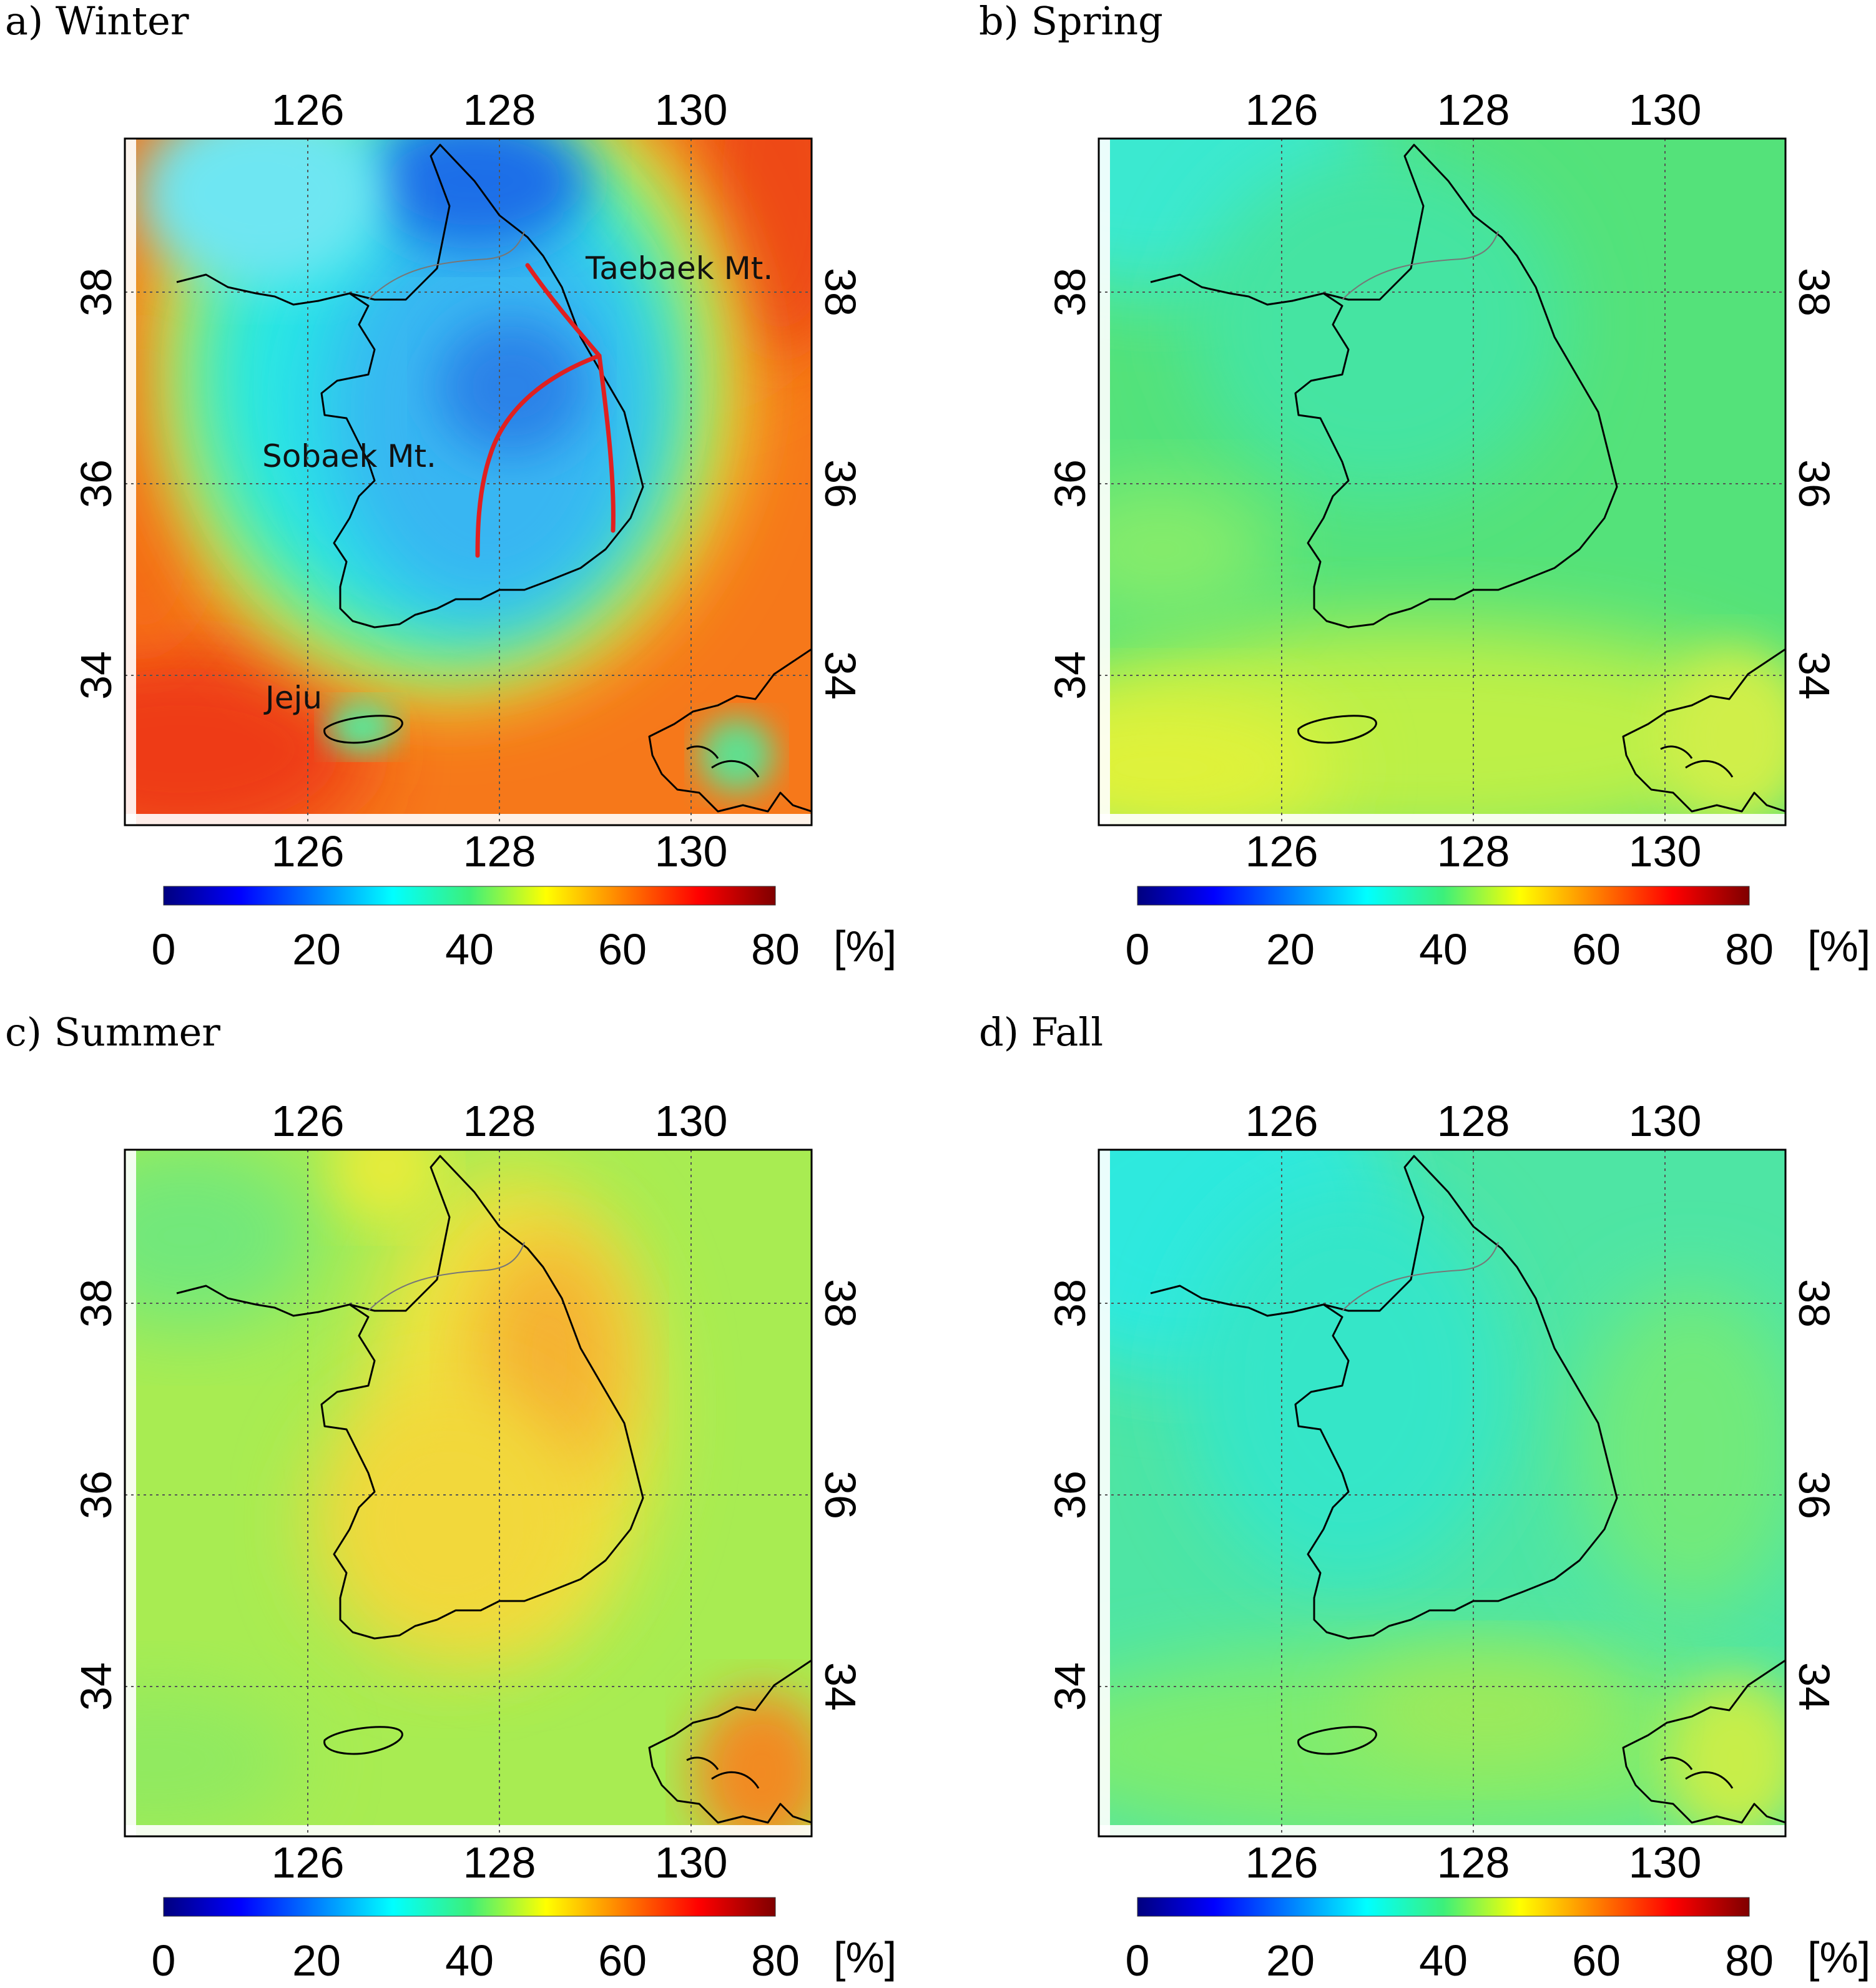  I want to click on sobaek-label: Sobaek Mt., so click(349, 456).